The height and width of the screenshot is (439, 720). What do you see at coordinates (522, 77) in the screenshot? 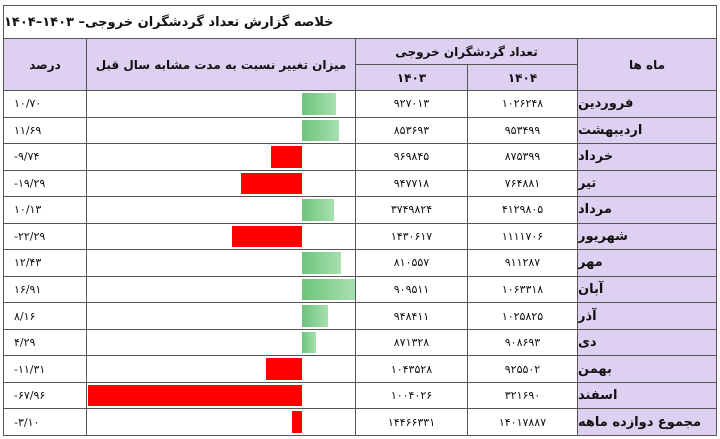
I see `header-1404: ۱۴۰۴` at bounding box center [522, 77].